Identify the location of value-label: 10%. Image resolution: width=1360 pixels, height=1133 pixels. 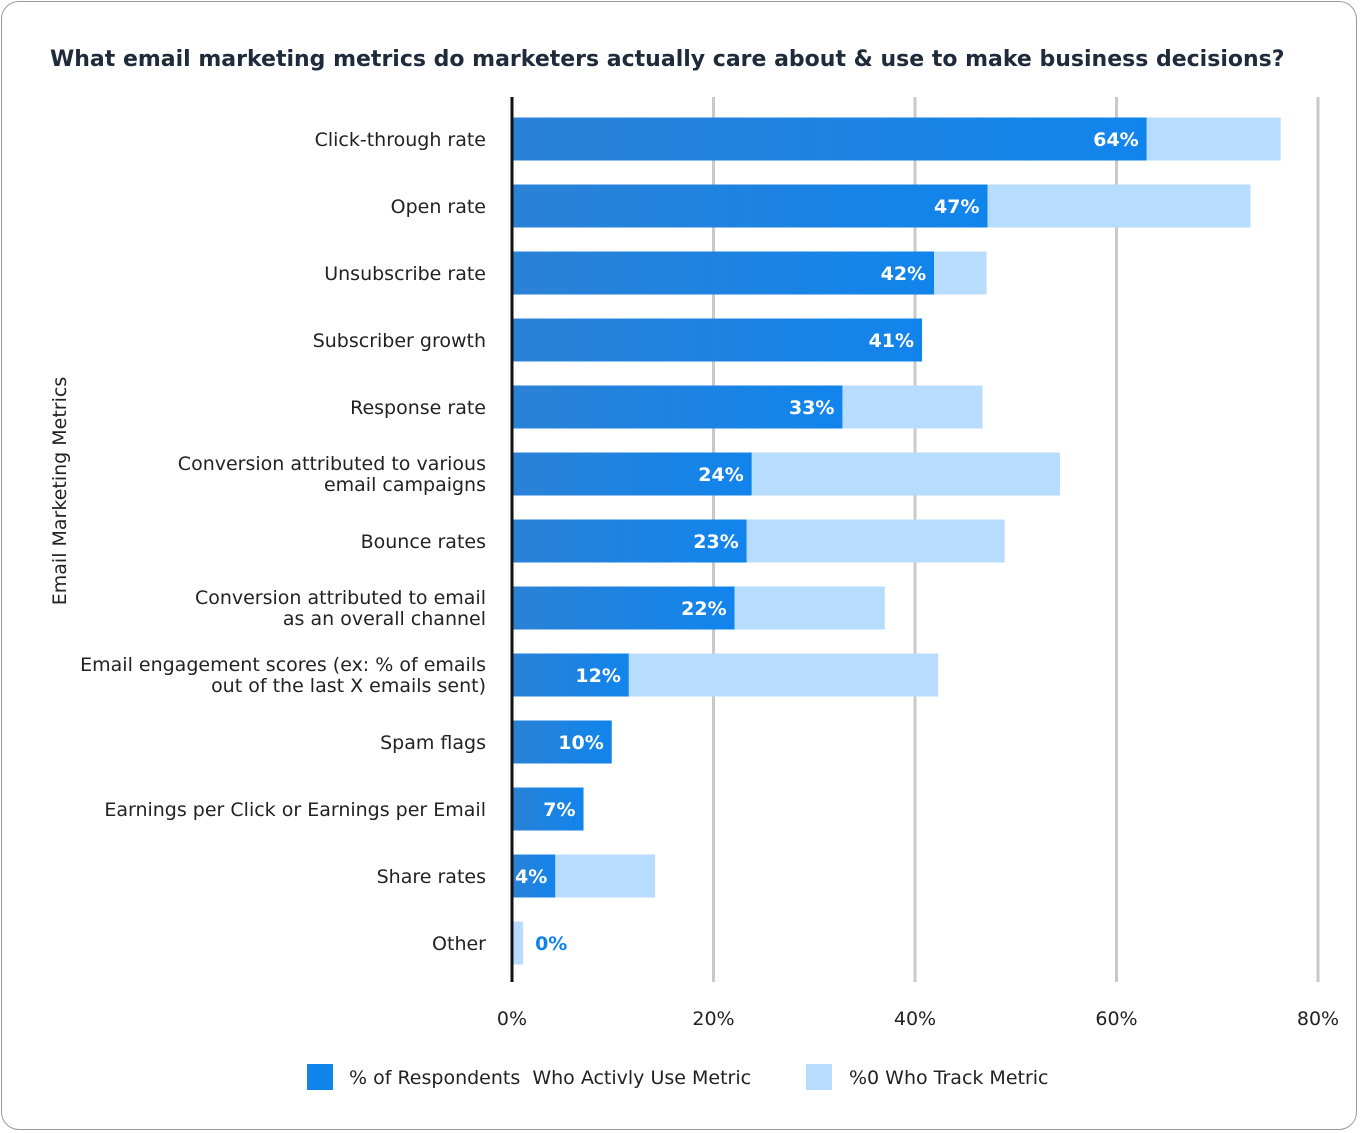
(580, 743).